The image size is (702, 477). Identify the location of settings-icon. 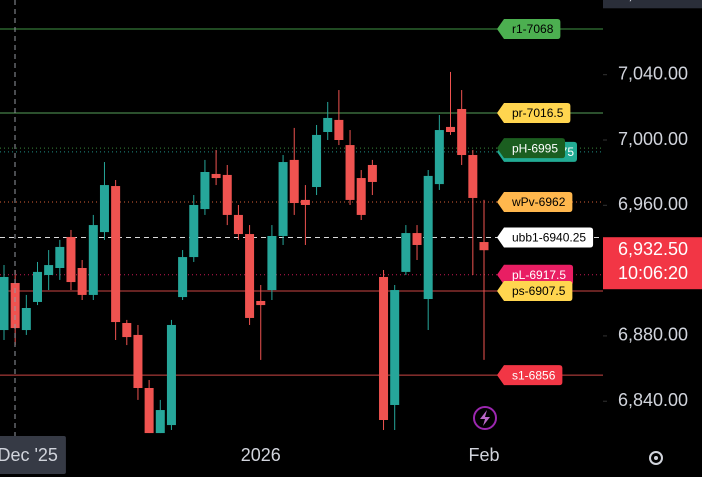
(656, 458).